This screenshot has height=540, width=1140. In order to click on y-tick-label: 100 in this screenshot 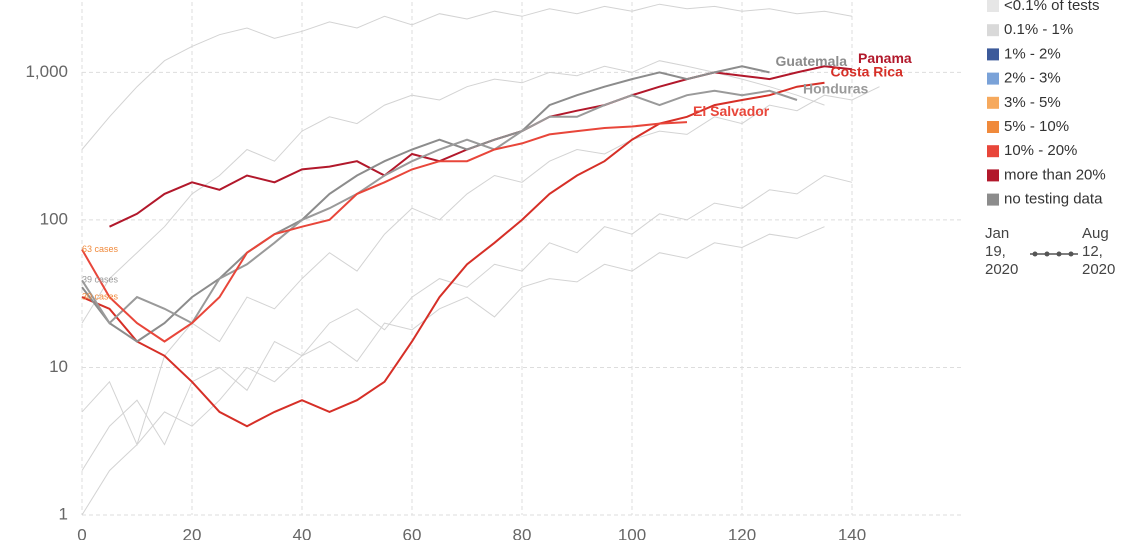, I will do `click(54, 218)`.